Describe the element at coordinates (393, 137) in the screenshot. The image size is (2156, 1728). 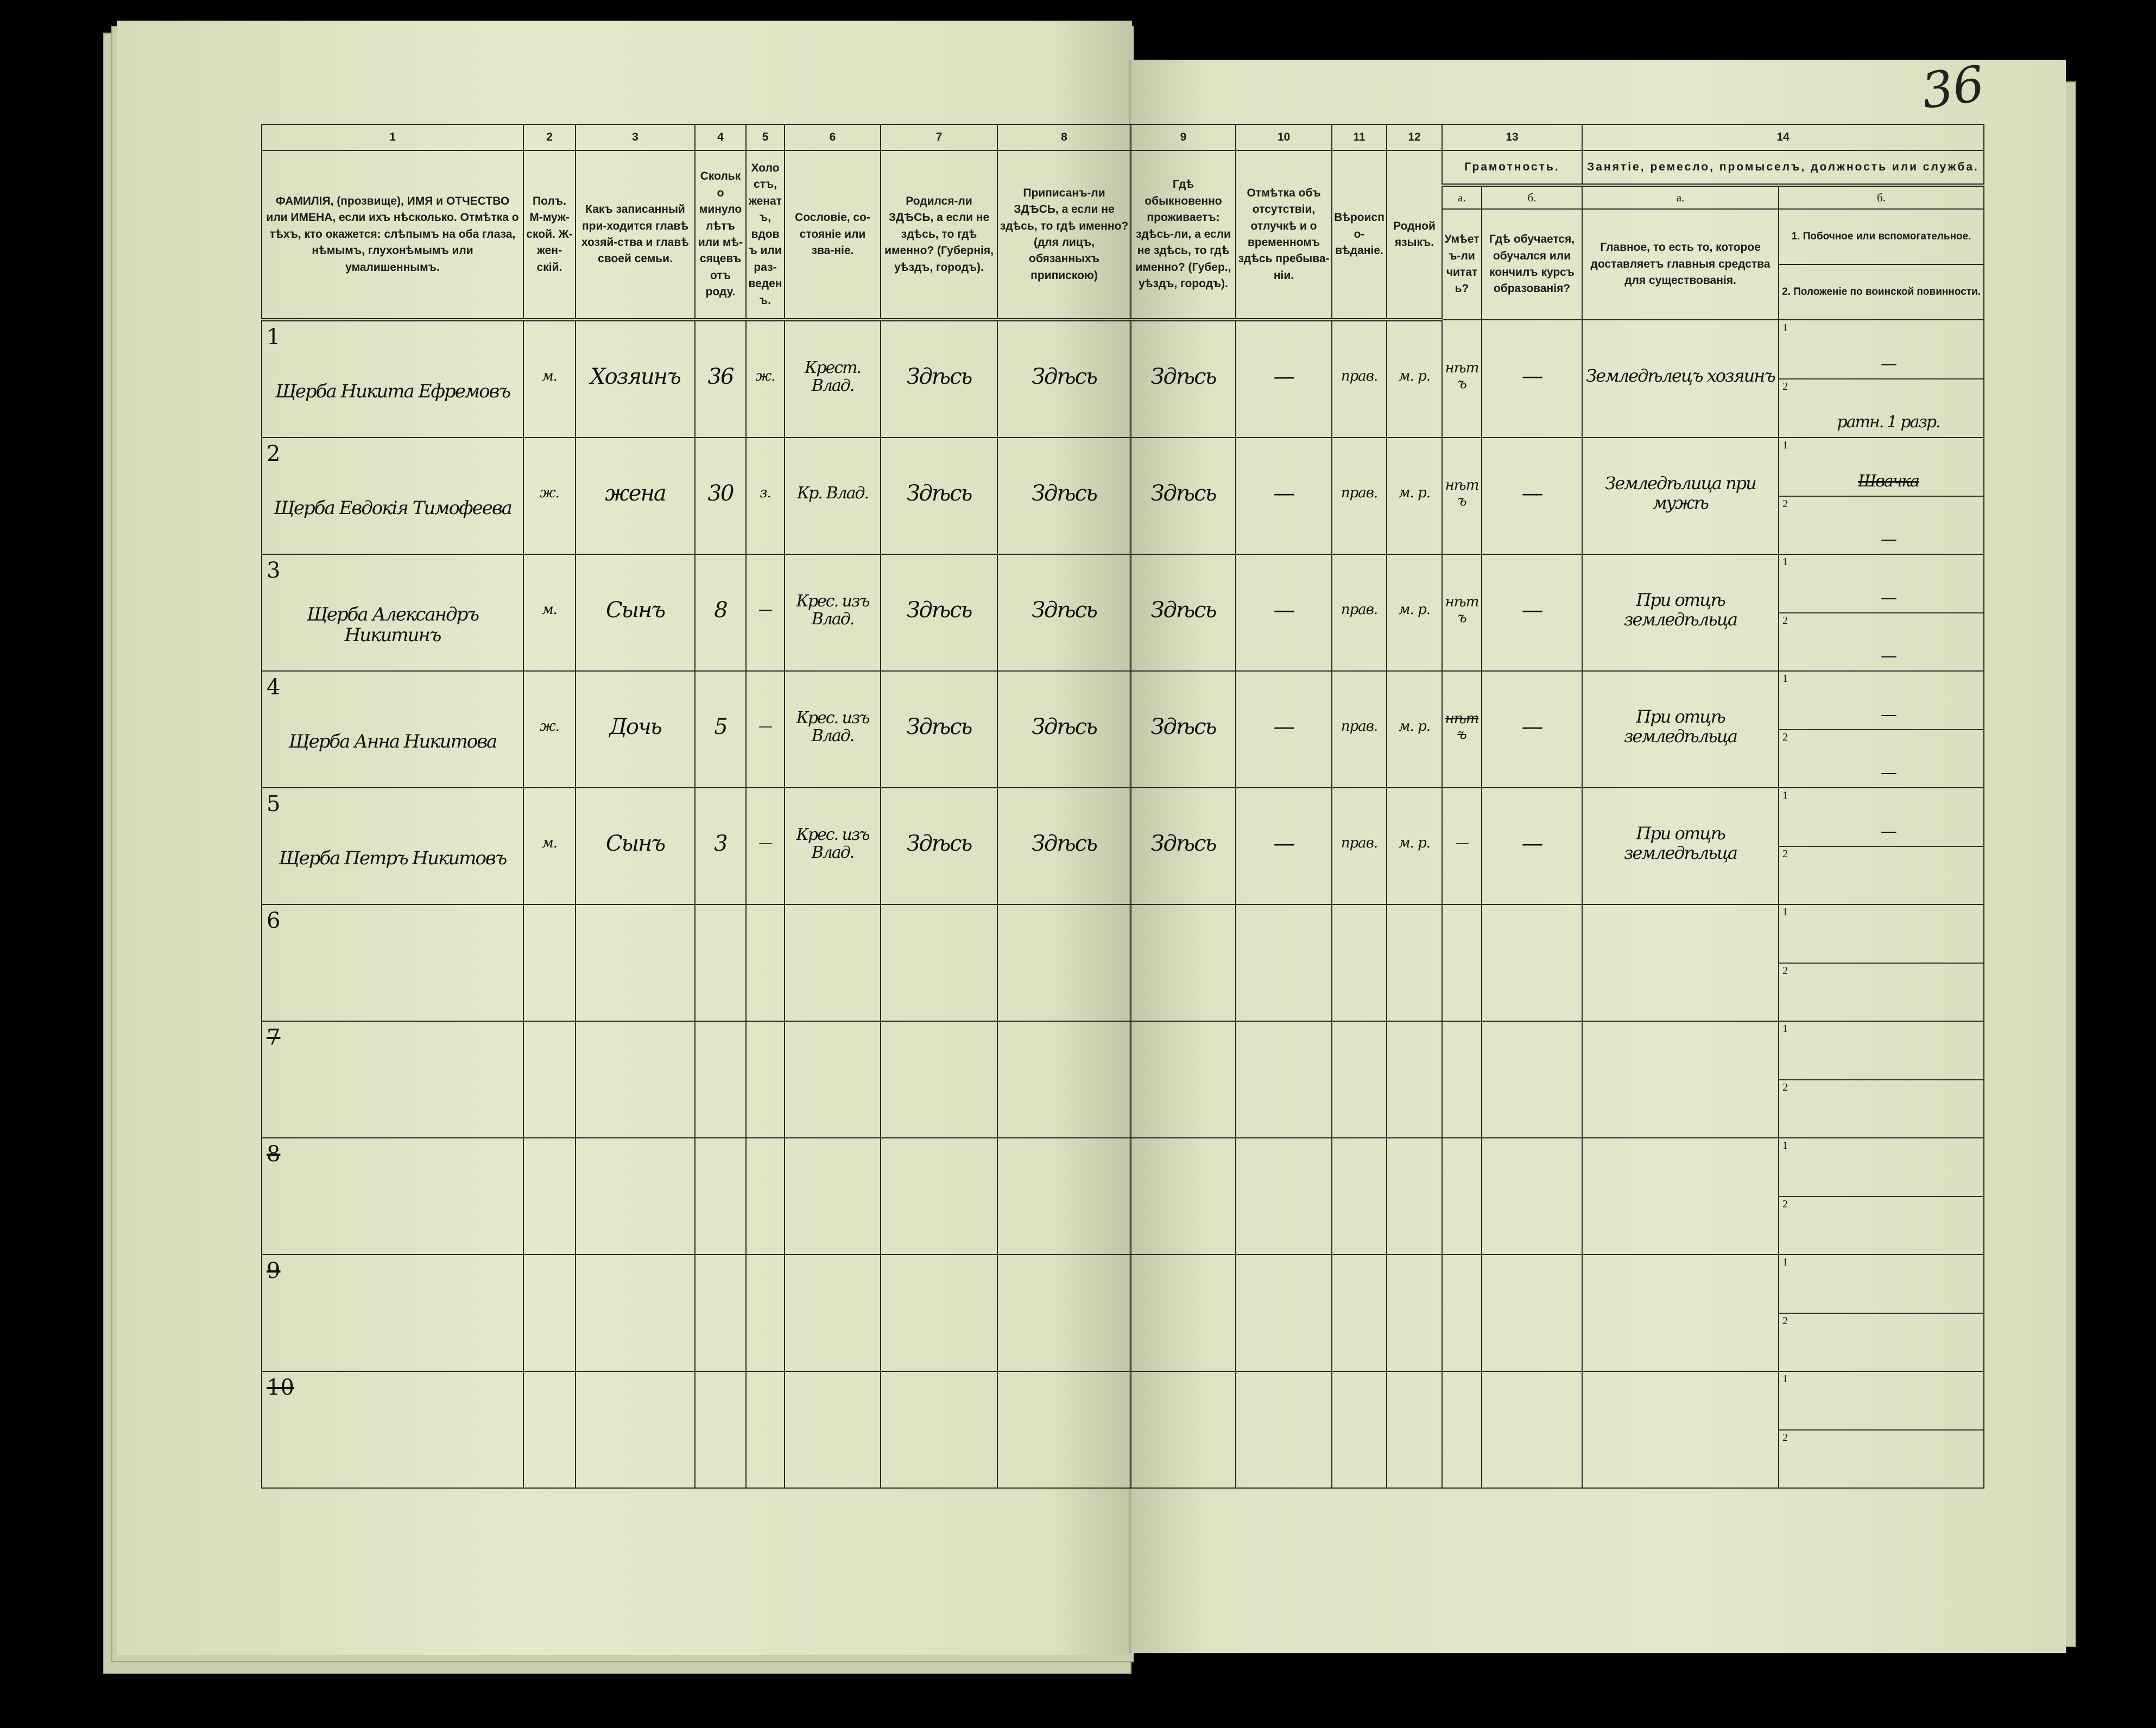
I see `column-number: 1` at that location.